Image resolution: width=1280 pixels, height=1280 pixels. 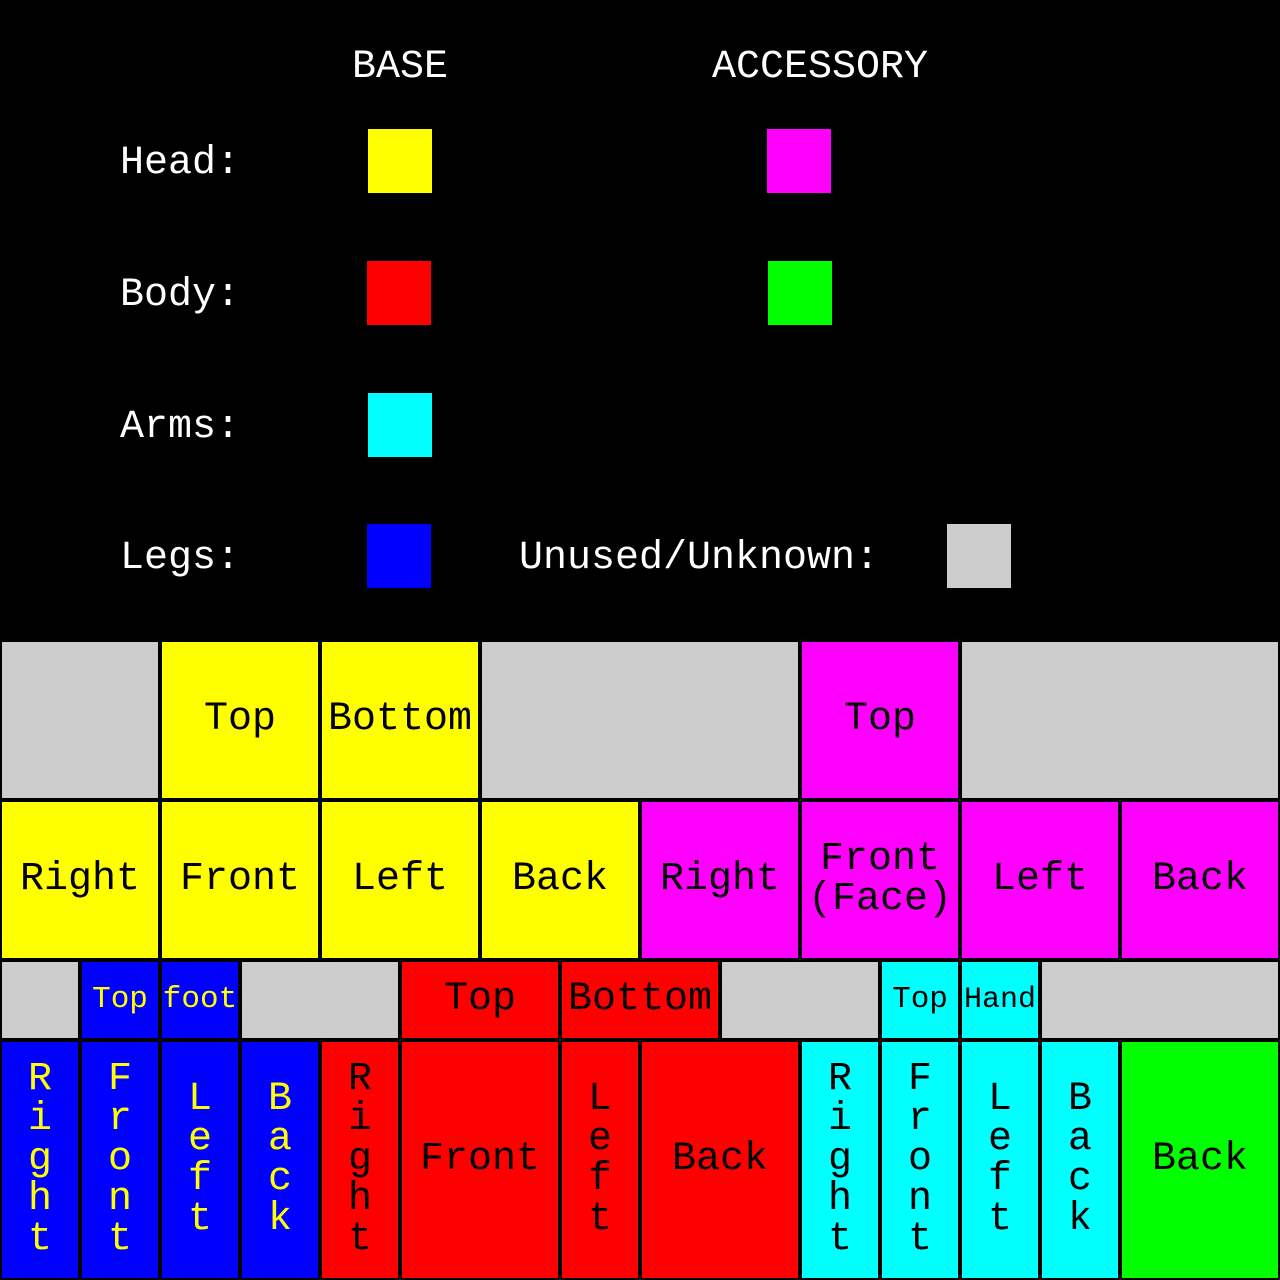 What do you see at coordinates (399, 293) in the screenshot?
I see `body-base-swatch` at bounding box center [399, 293].